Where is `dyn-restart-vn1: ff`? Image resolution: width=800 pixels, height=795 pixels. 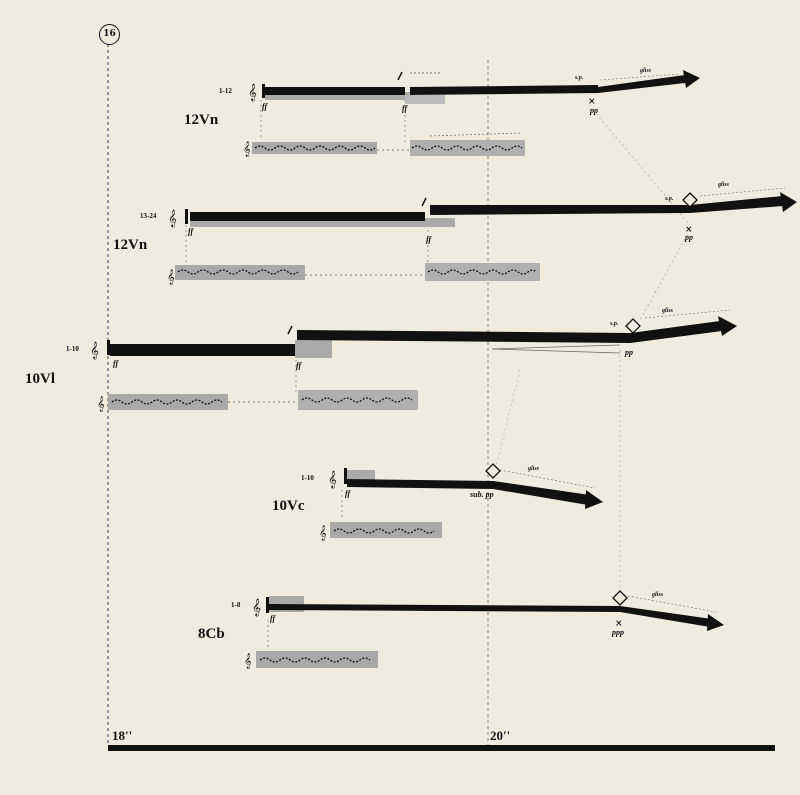 dyn-restart-vn1: ff is located at coordinates (405, 108).